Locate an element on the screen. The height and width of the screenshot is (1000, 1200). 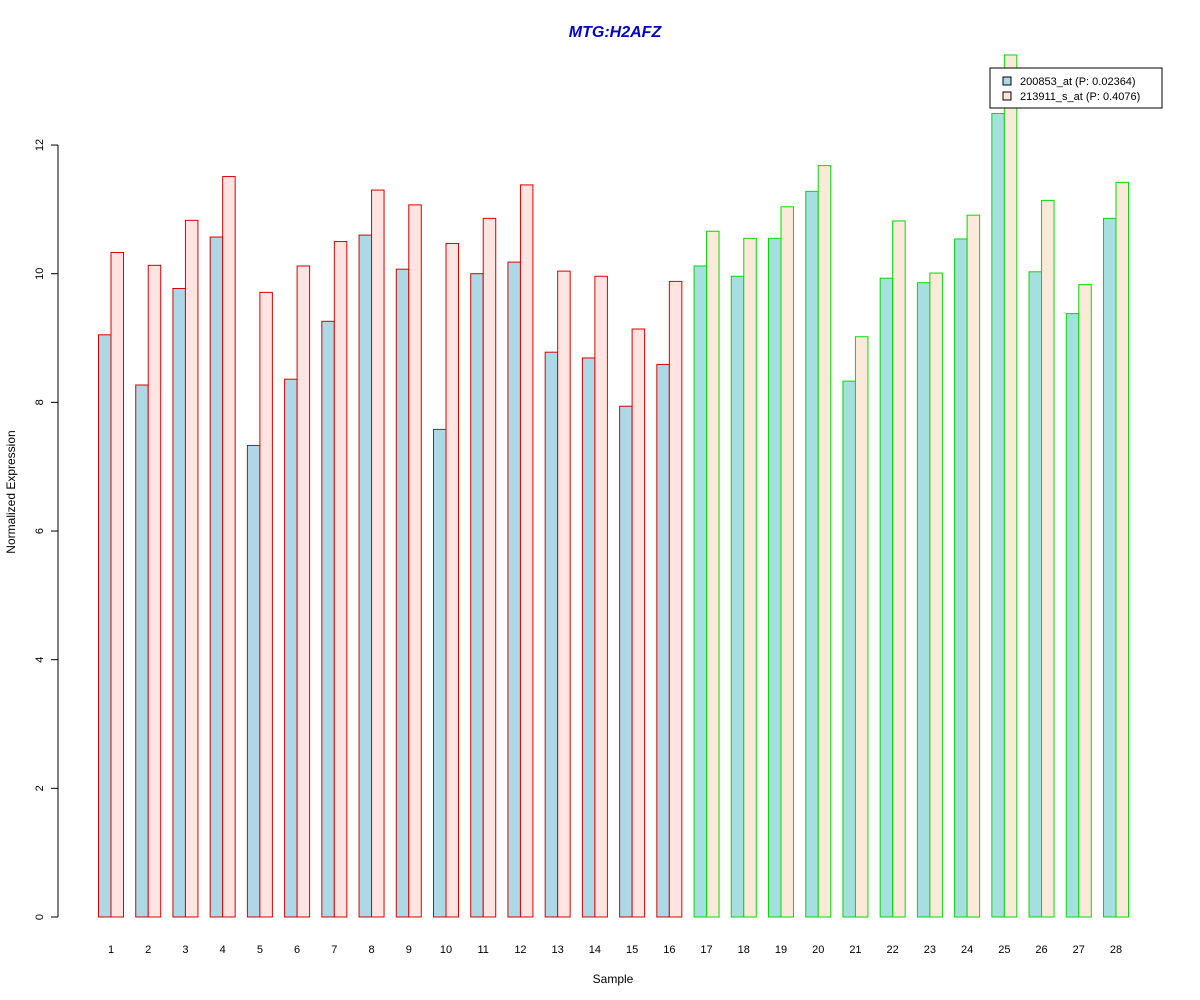
x-tick-label: 3 is located at coordinates (185, 950).